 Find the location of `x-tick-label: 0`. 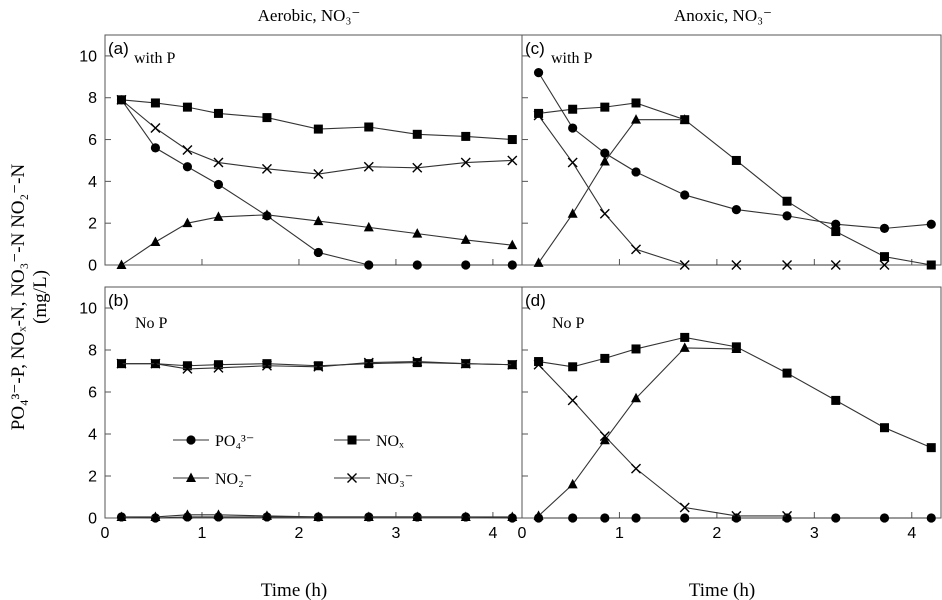

x-tick-label: 0 is located at coordinates (522, 533).